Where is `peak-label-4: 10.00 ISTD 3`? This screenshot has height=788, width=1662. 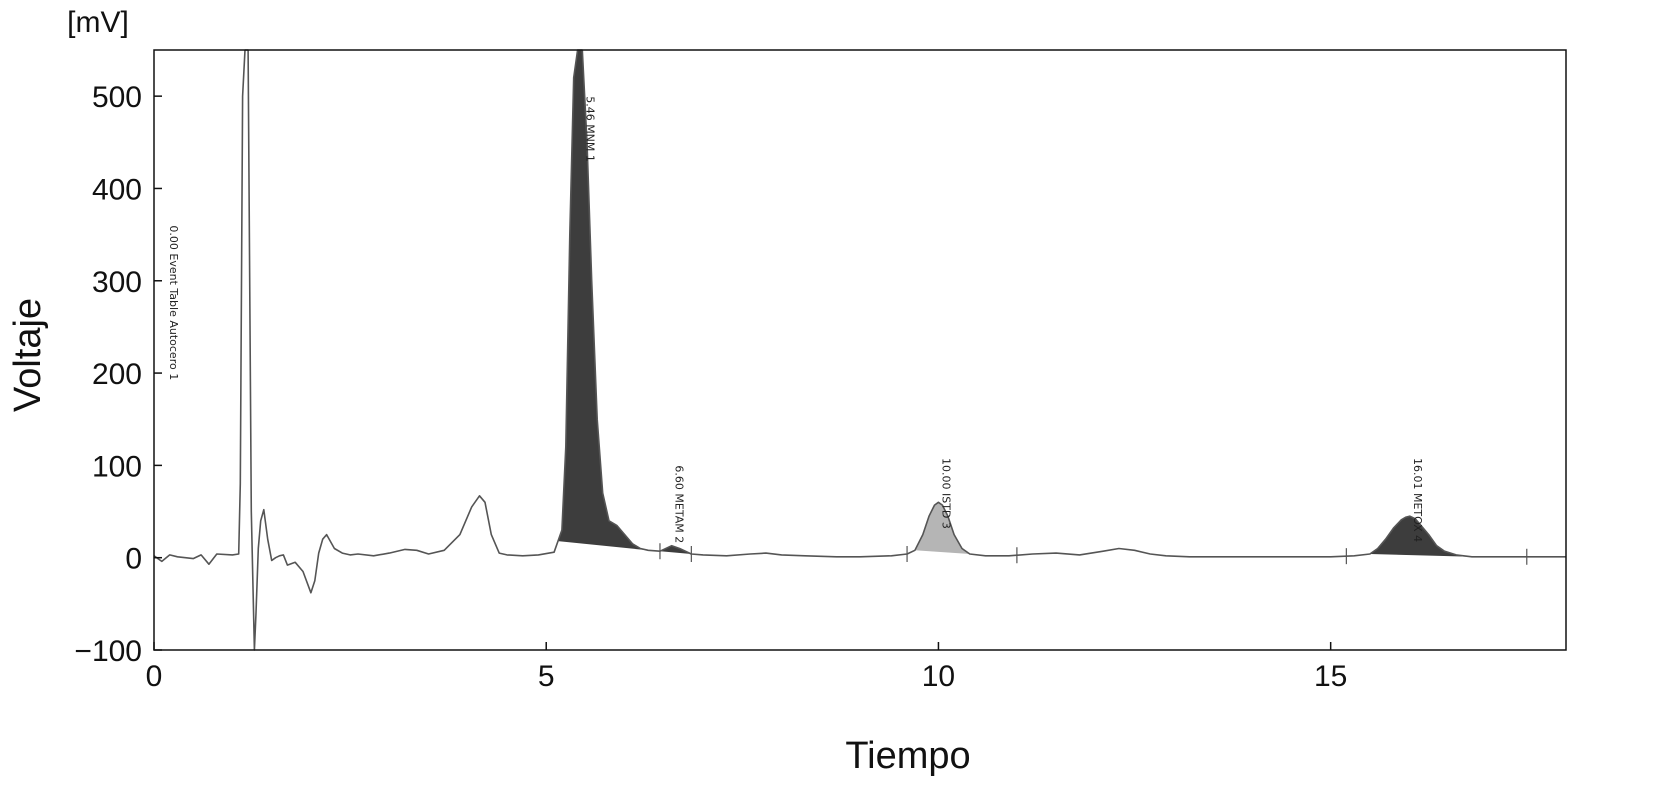 peak-label-4: 10.00 ISTD 3 is located at coordinates (945, 493).